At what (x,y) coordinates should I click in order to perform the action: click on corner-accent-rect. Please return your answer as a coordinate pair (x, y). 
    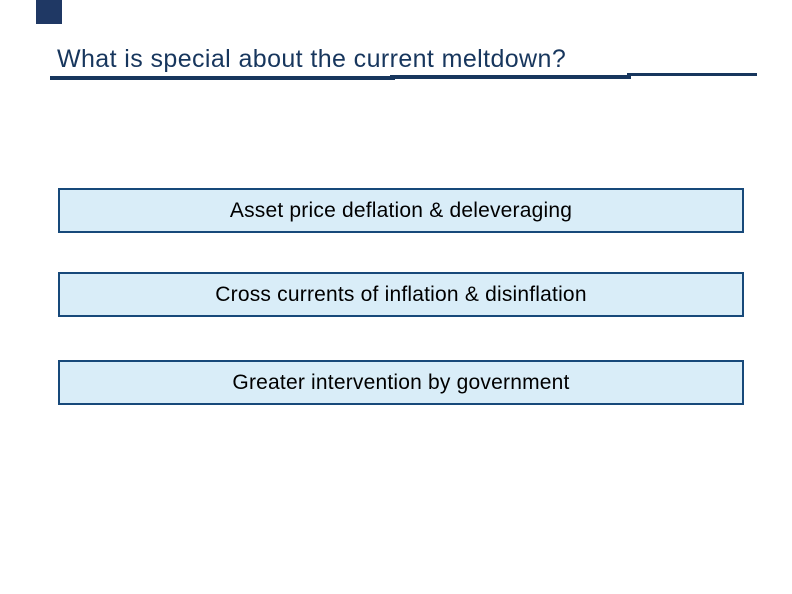
    Looking at the image, I should click on (49, 12).